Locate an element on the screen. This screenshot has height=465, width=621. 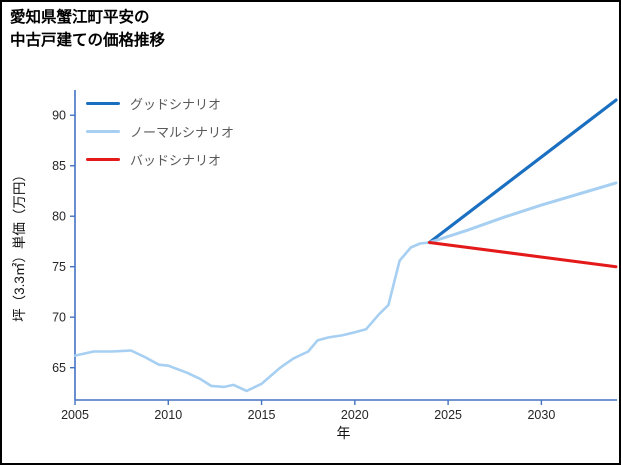
bad-scenario-line is located at coordinates (522, 255).